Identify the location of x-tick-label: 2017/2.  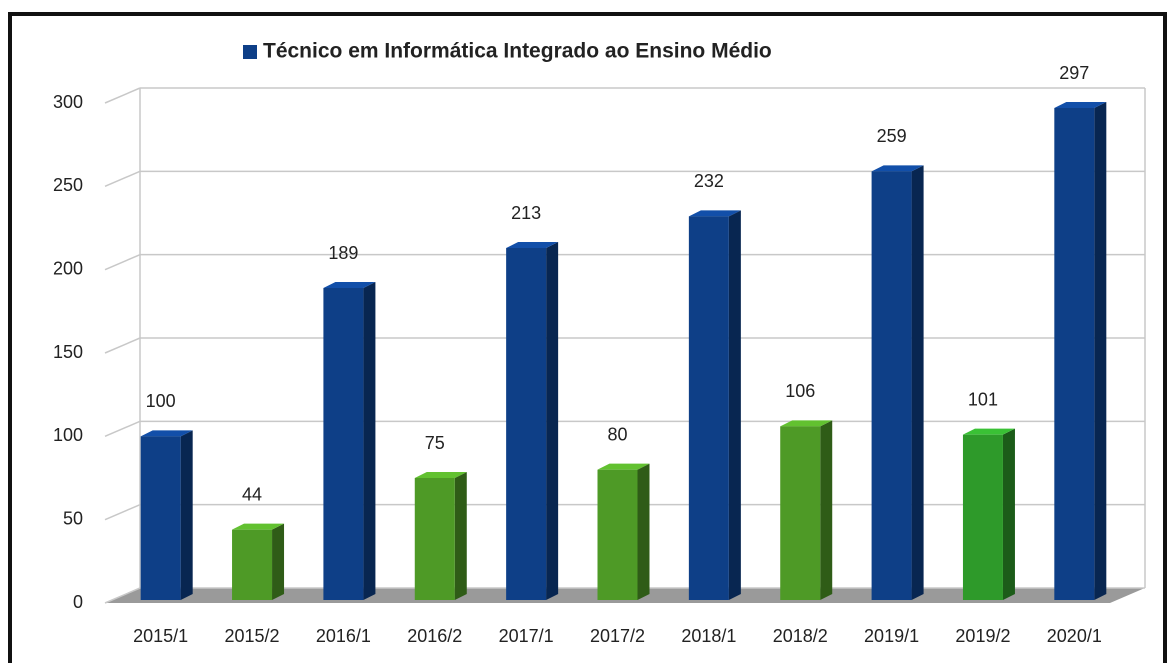
(617, 636).